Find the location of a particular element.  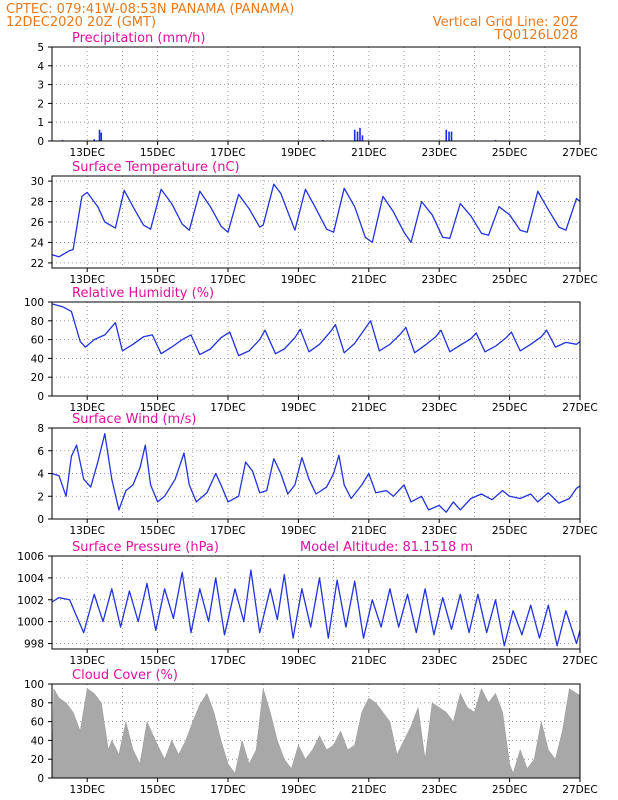

ytick-label: 22 is located at coordinates (37, 264).